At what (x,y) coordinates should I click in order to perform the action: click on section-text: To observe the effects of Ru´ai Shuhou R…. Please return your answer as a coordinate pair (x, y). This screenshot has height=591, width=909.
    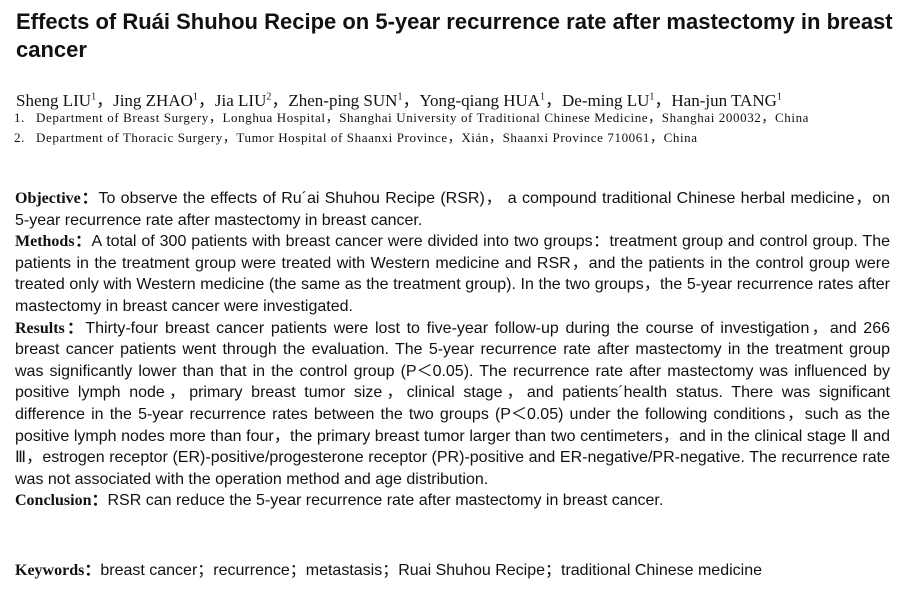
    Looking at the image, I should click on (452, 209).